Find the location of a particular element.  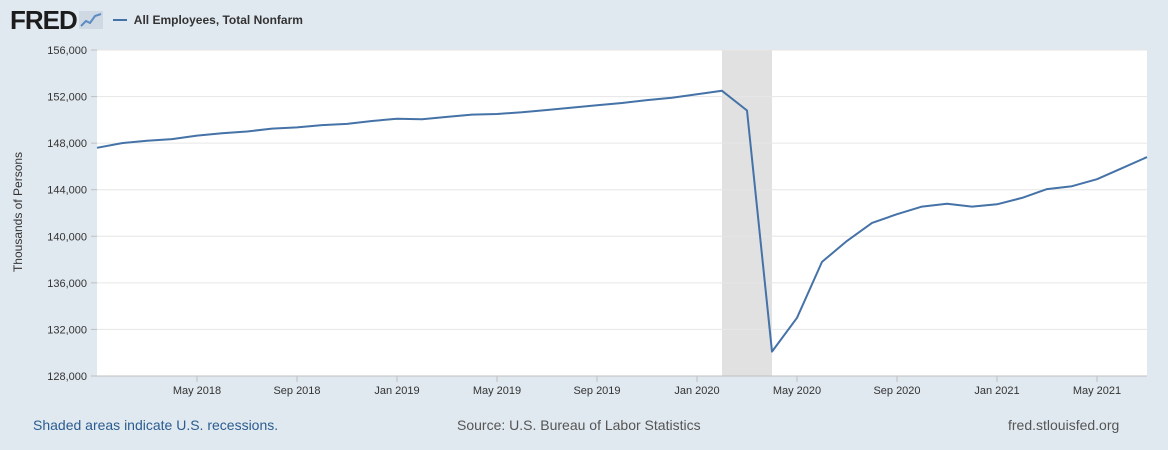

recession-layer is located at coordinates (747, 213).